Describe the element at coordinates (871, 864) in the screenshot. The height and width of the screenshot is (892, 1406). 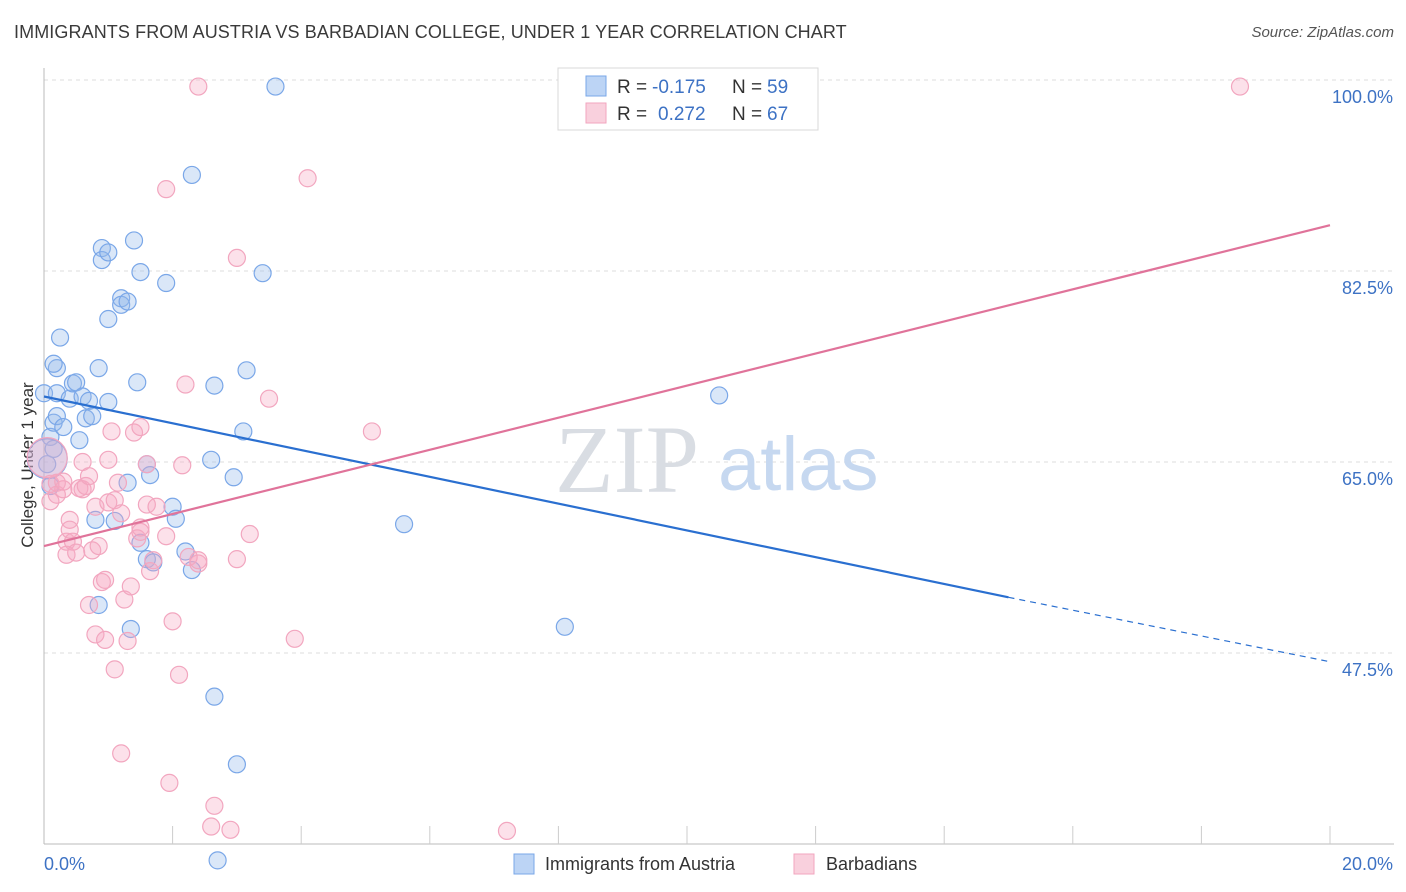
I see `series-label-barbadians: Barbadians` at that location.